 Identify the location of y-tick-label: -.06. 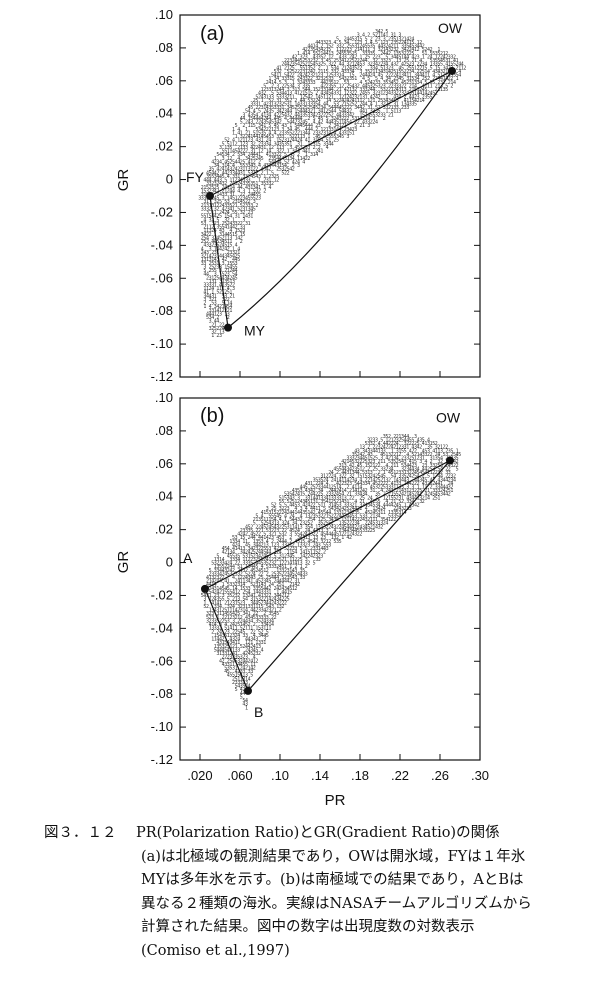
(162, 277).